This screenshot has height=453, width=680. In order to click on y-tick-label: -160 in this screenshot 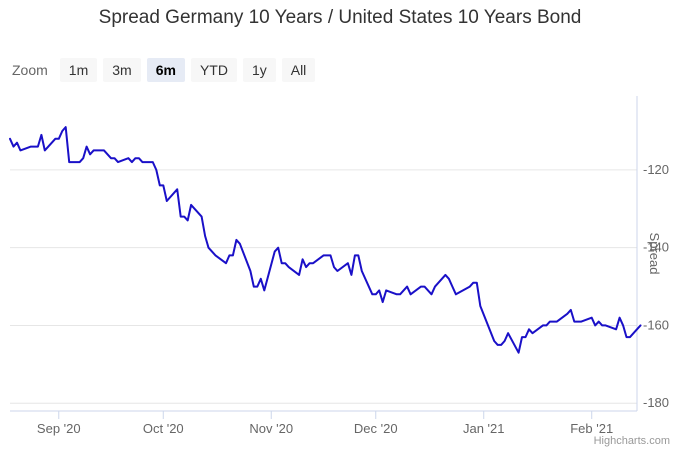, I will do `click(656, 324)`.